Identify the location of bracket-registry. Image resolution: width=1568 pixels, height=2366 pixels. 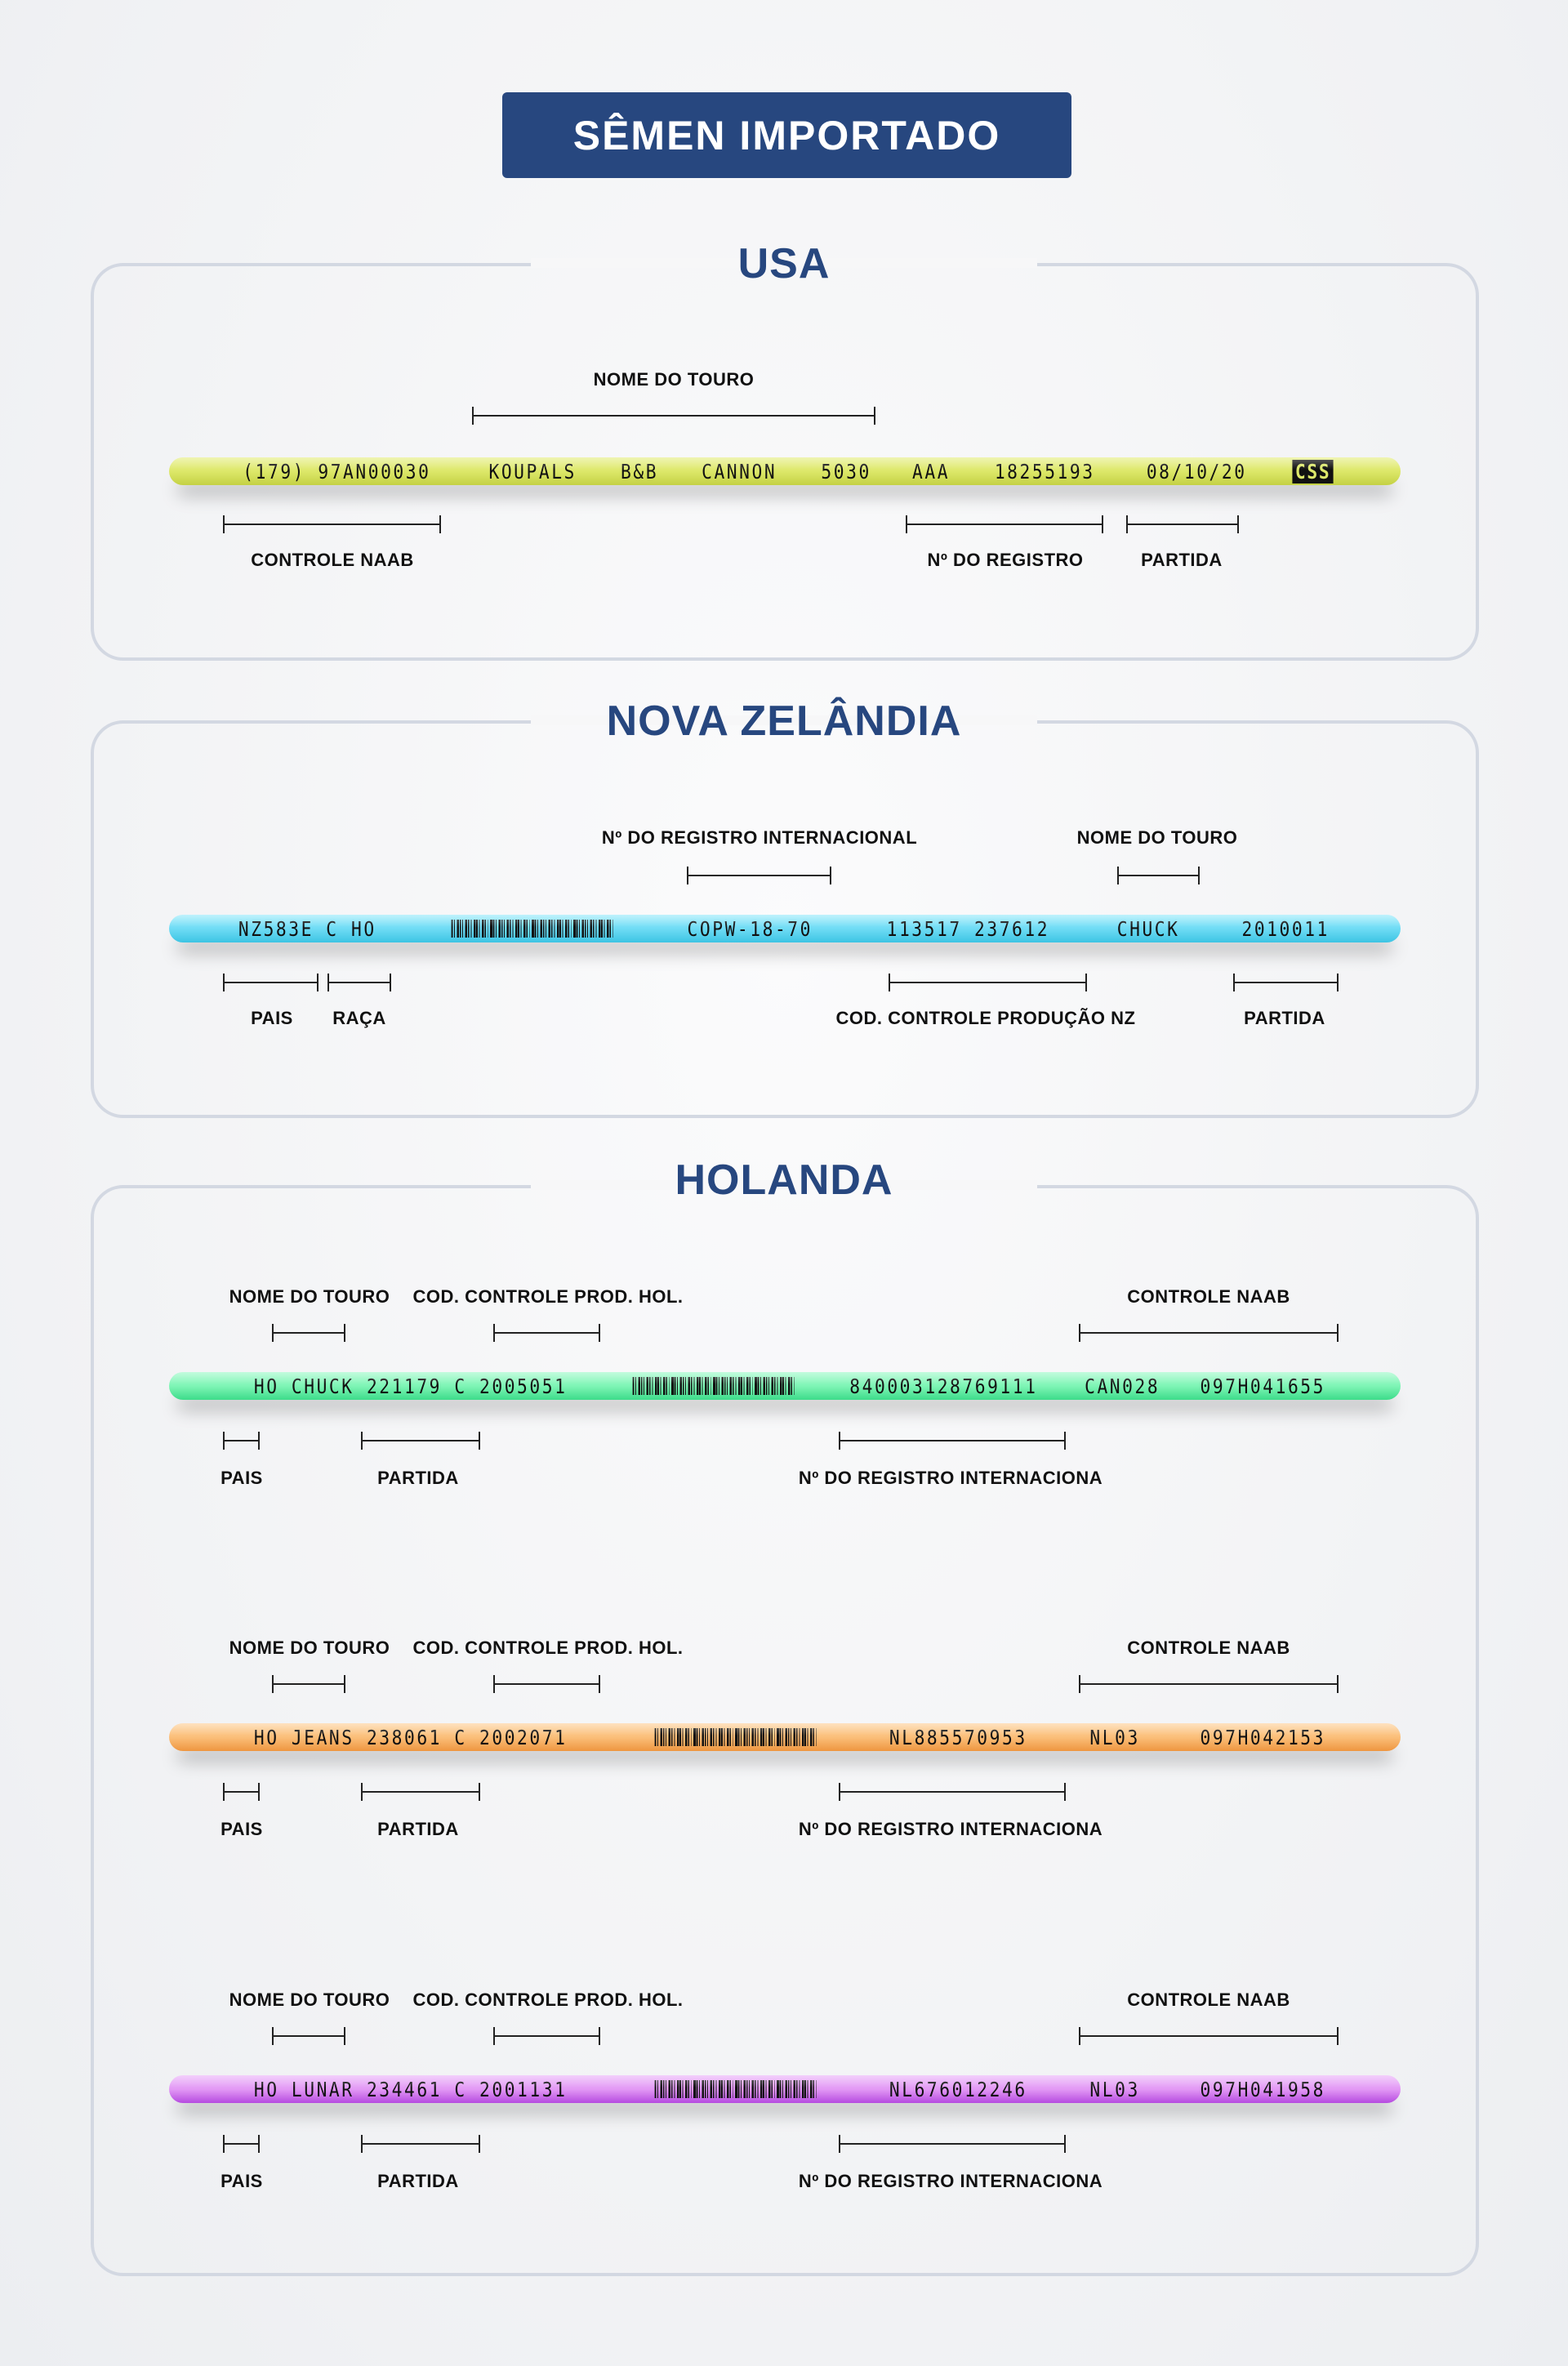
(1004, 524).